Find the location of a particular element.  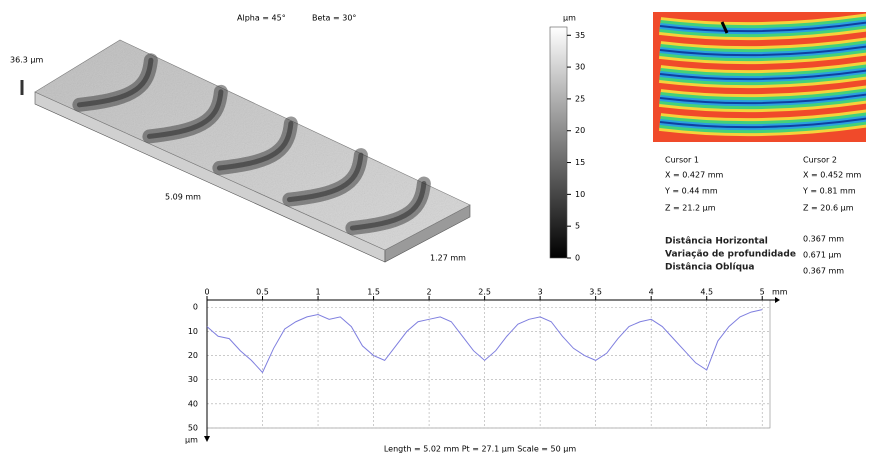

x-tick-label: 2 is located at coordinates (429, 292).